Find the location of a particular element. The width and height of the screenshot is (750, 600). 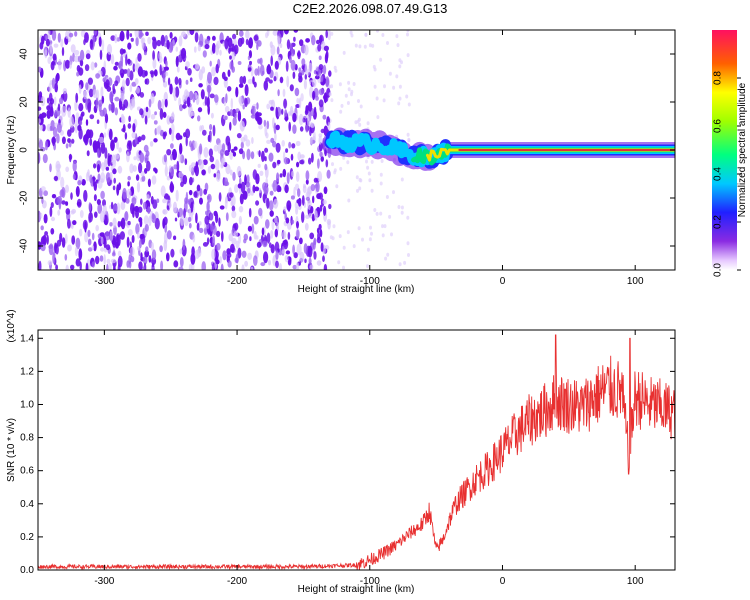

x-tick-label: -100 is located at coordinates (370, 581).